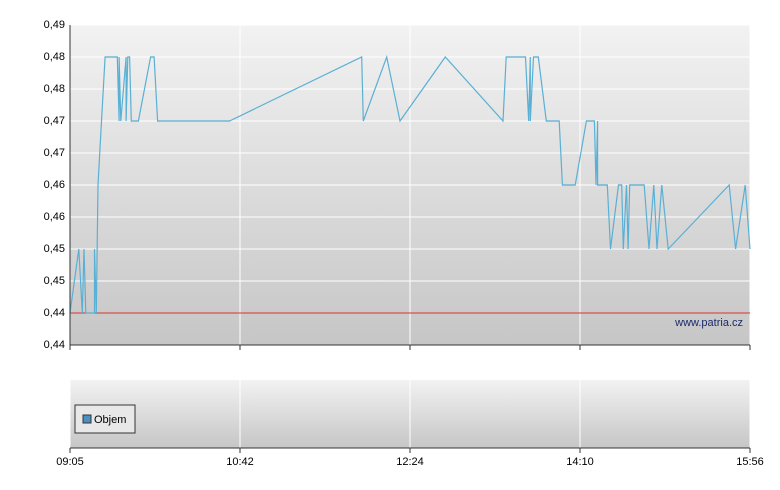 This screenshot has width=780, height=490. What do you see at coordinates (708, 323) in the screenshot?
I see `watermark: www.patria.cz` at bounding box center [708, 323].